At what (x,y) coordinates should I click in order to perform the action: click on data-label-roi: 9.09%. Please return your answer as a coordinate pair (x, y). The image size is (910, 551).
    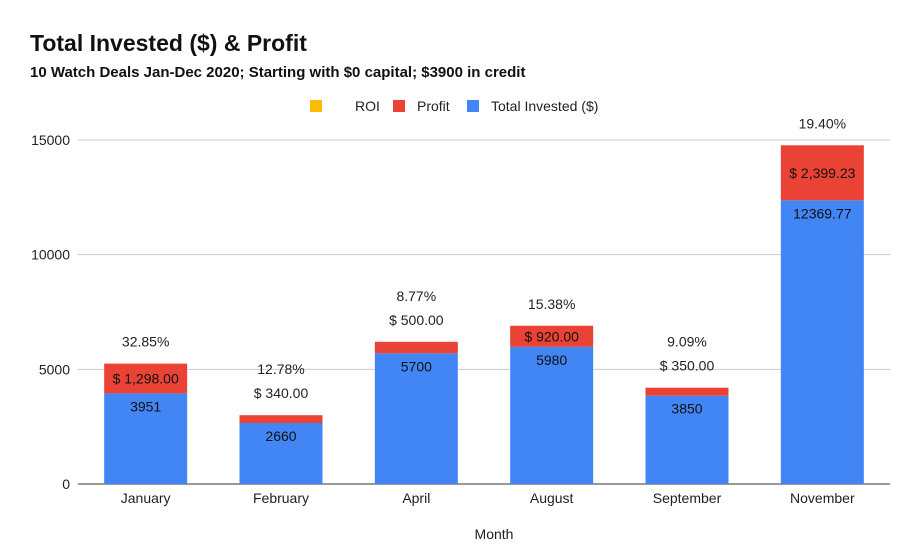
    Looking at the image, I should click on (687, 342).